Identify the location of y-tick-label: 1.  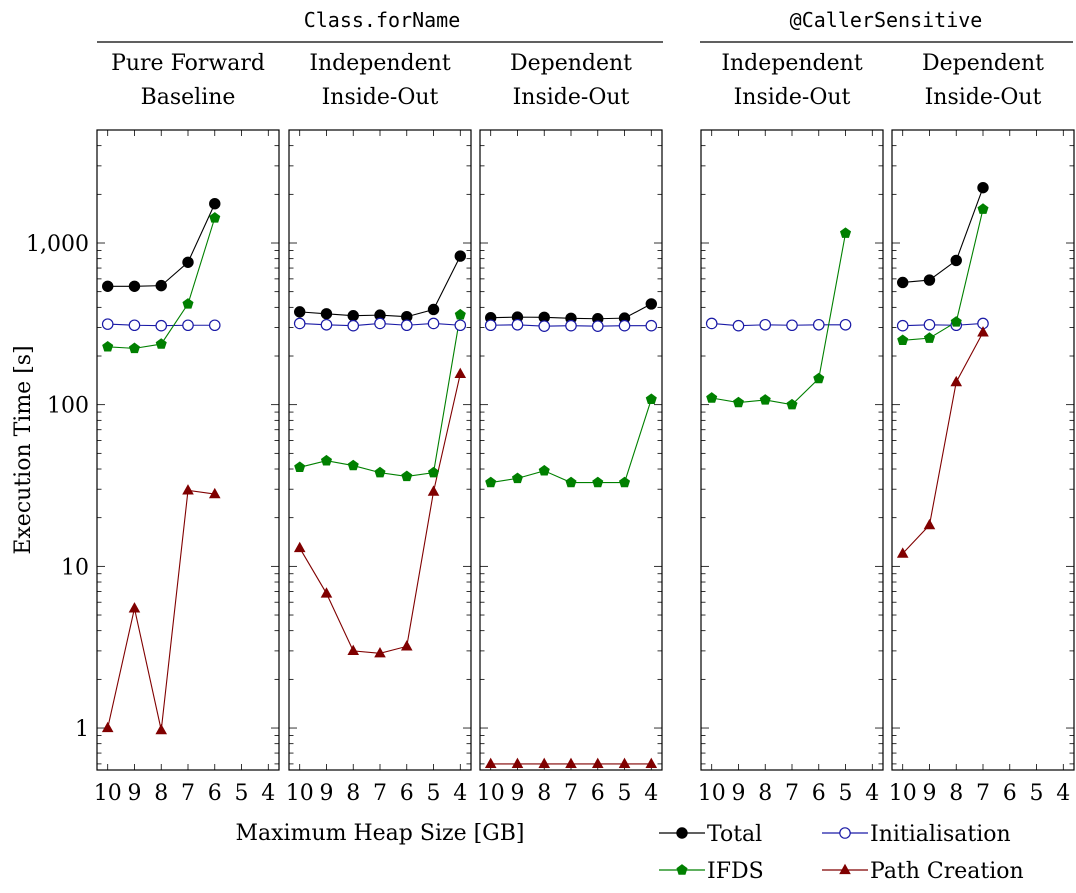
(82, 729).